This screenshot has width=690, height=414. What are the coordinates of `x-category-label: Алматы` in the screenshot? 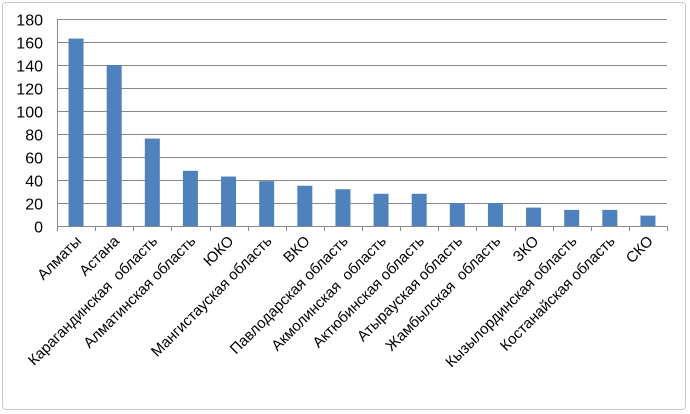 It's located at (59, 258).